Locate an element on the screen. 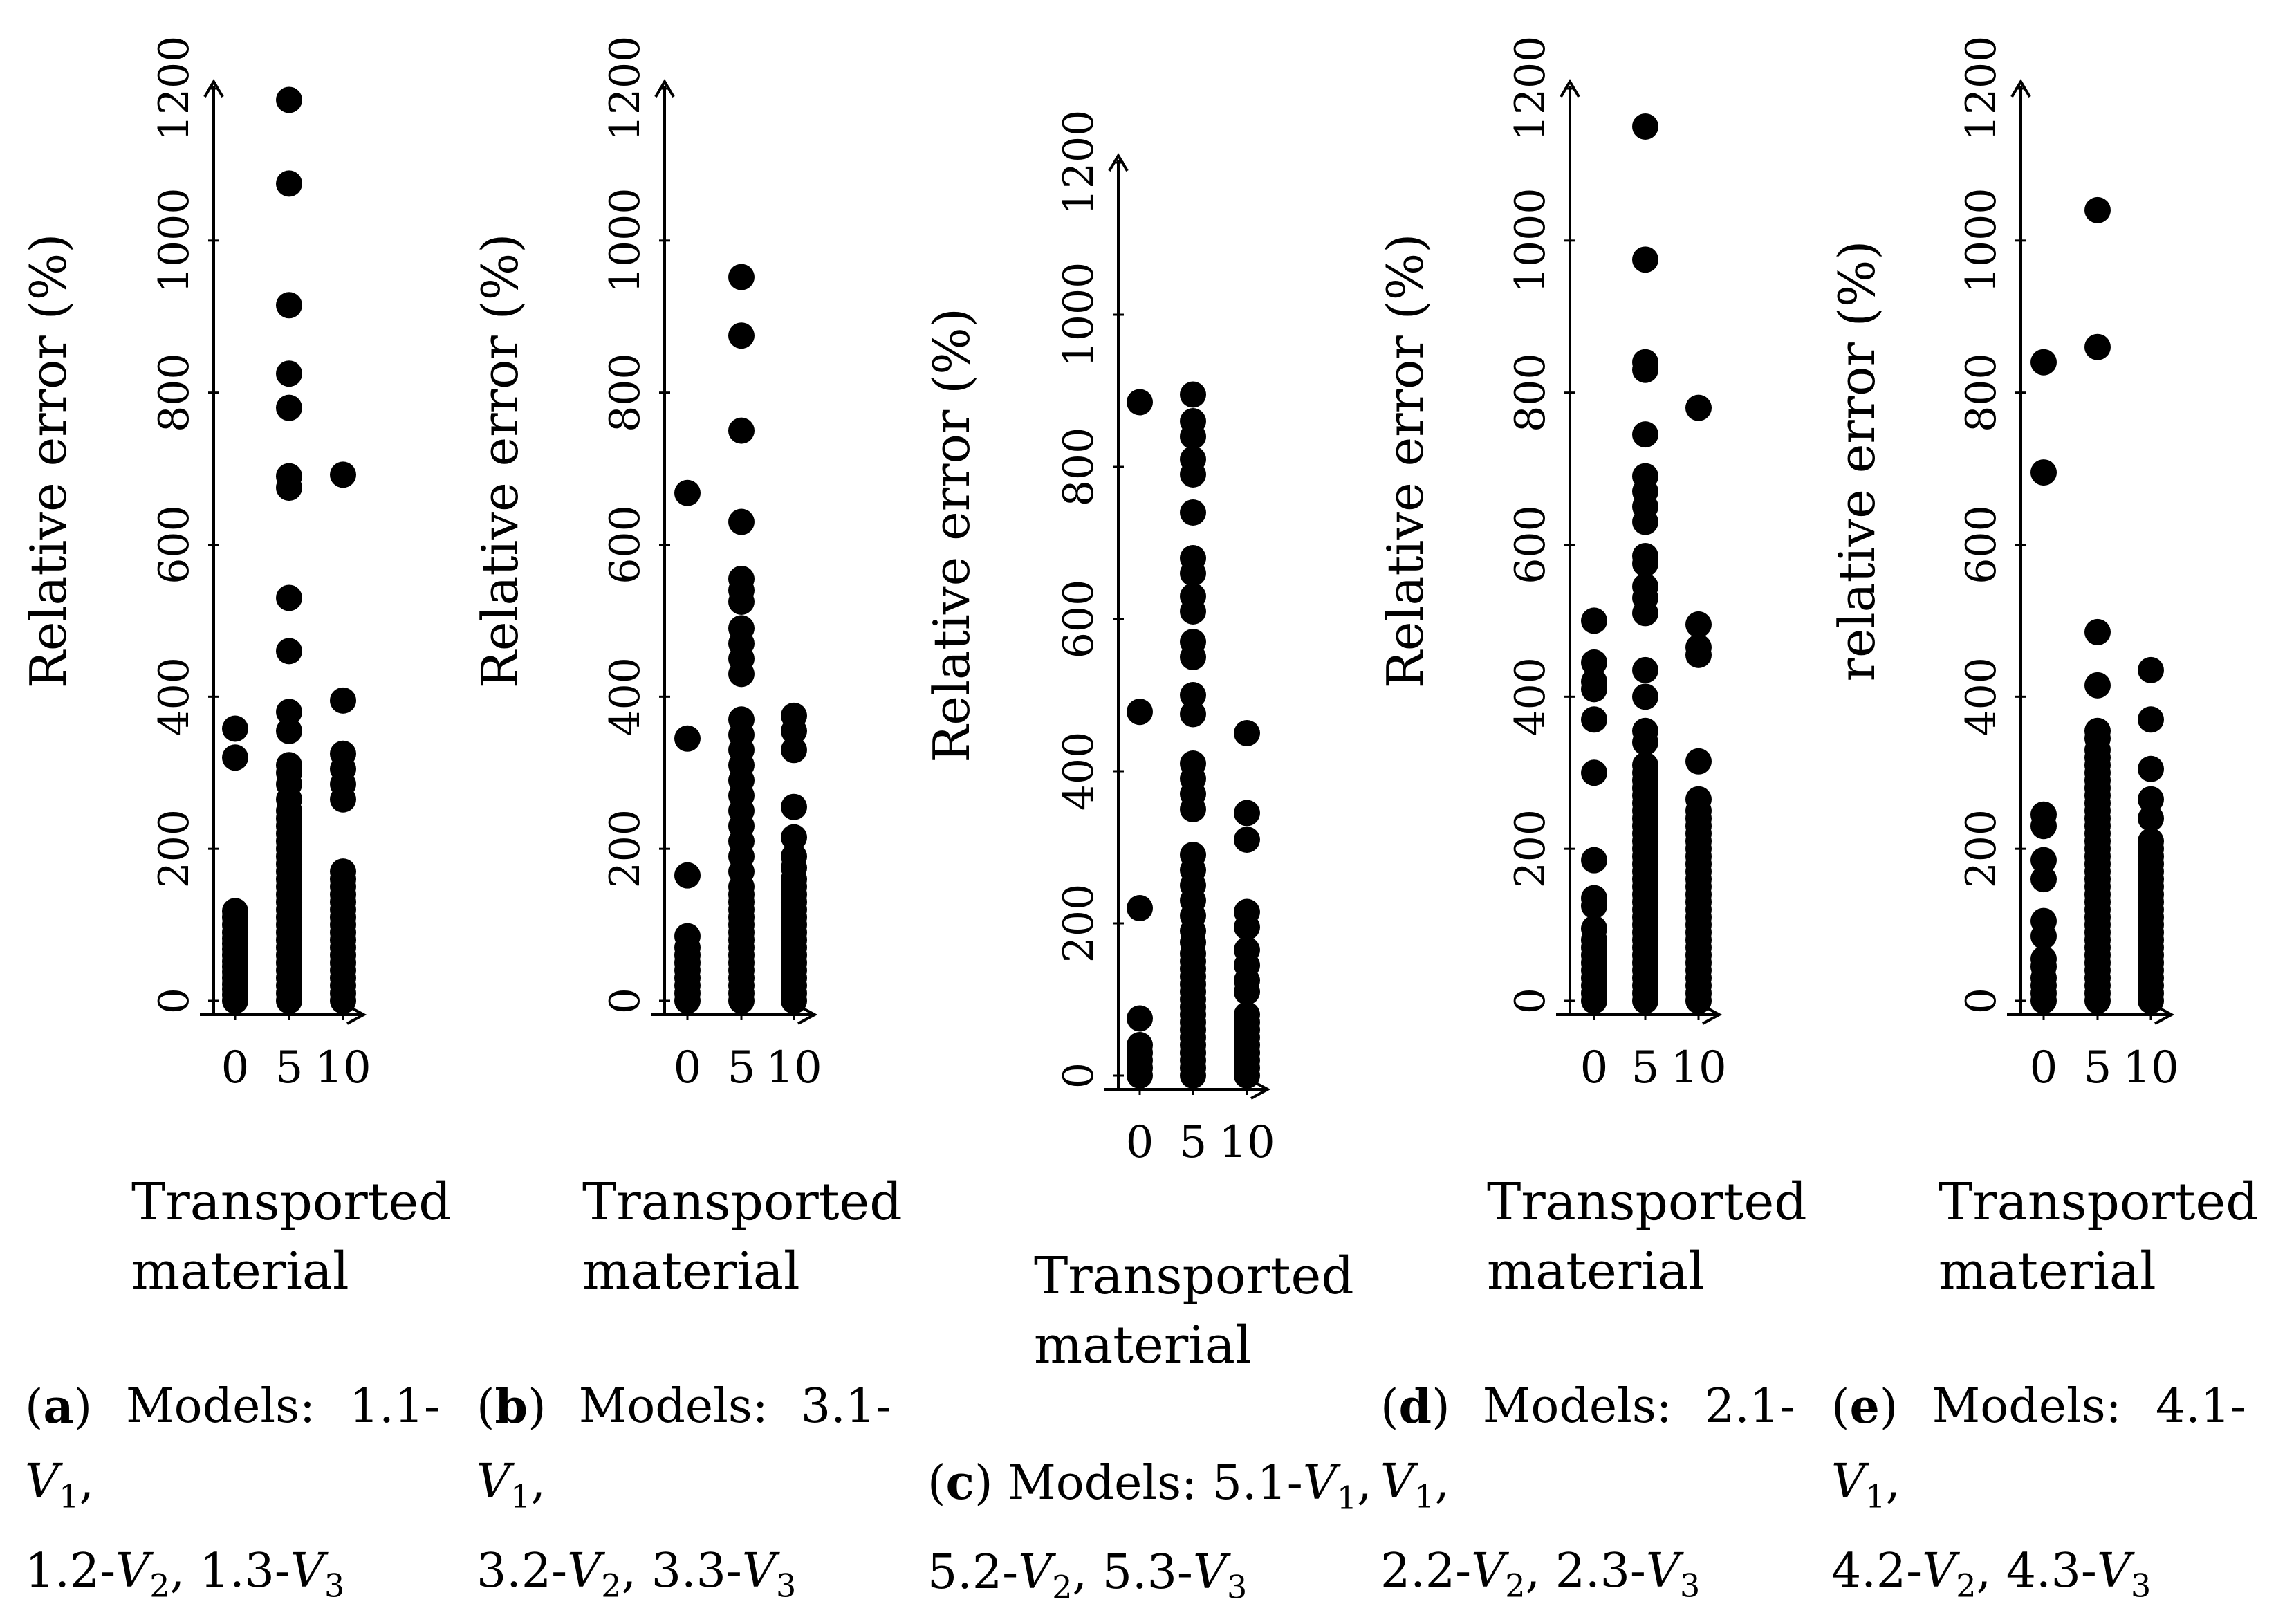 The height and width of the screenshot is (1624, 2276). caption-a: (a) Models: 1.1- V1, 1.2-V2, 1.3-V3 is located at coordinates (233, 1492).